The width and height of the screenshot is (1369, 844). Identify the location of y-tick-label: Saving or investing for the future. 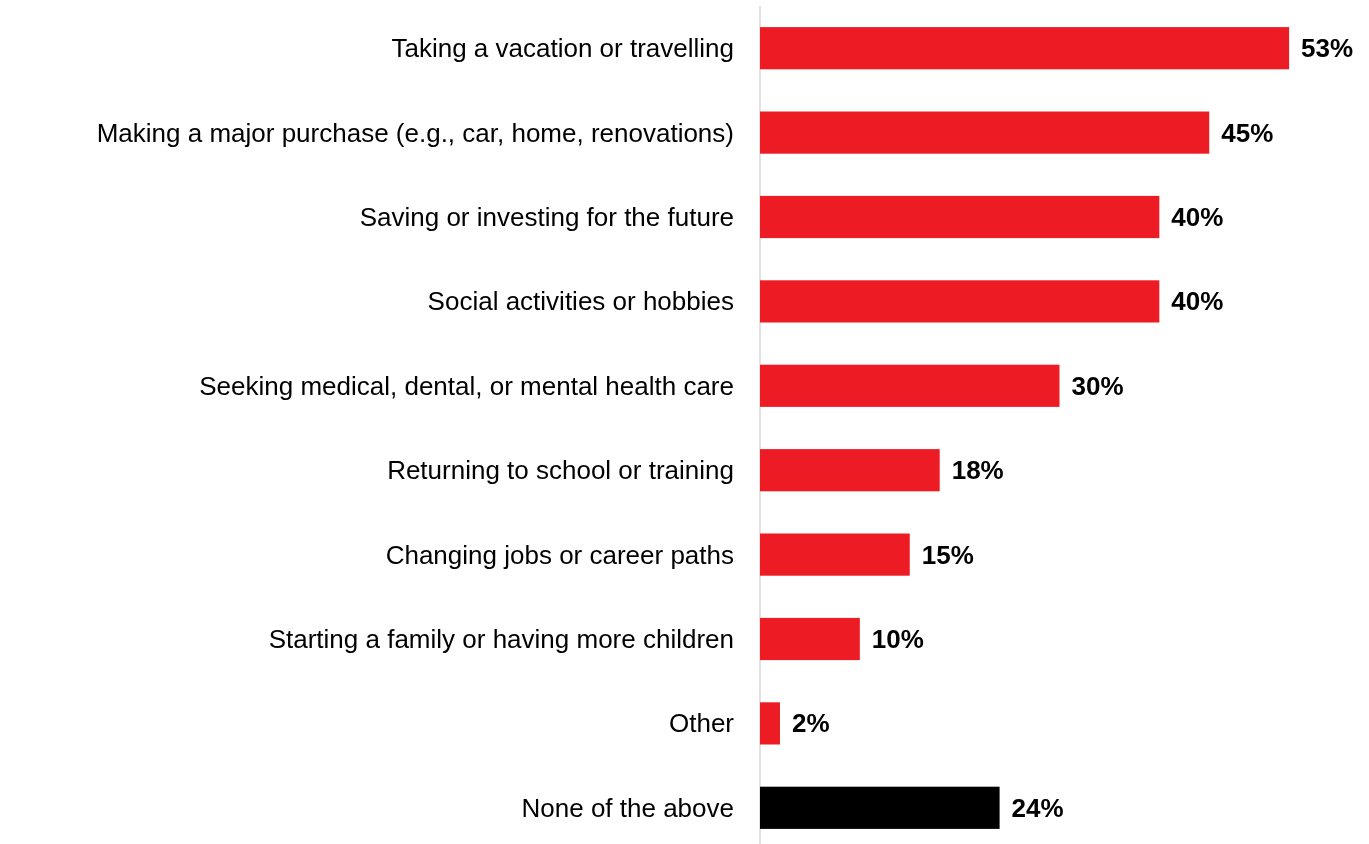
(546, 217).